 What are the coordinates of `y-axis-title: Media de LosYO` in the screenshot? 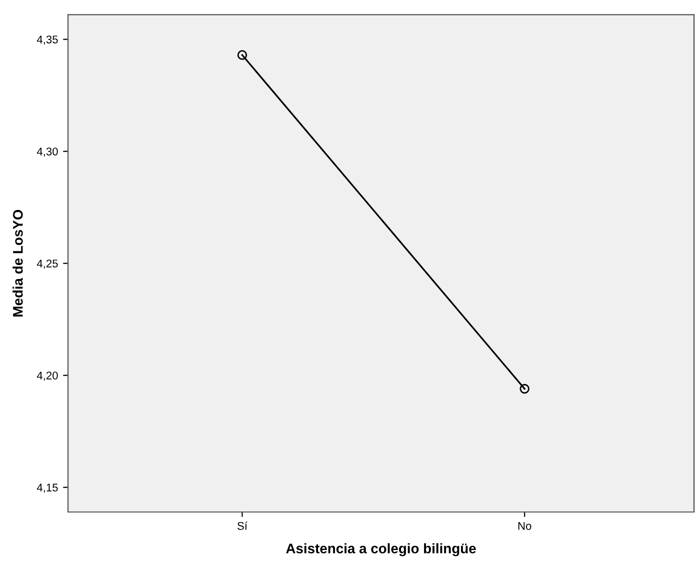 It's located at (17, 263).